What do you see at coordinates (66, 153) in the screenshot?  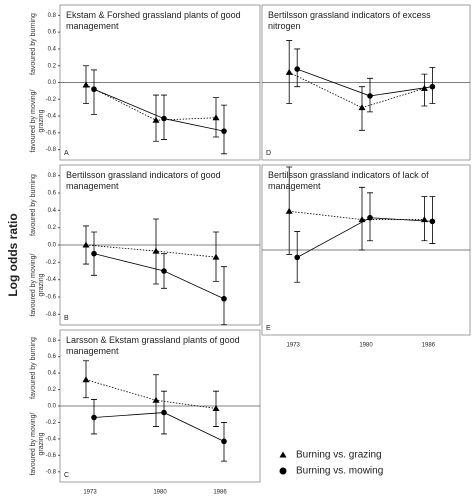 I see `panel-letter: A` at bounding box center [66, 153].